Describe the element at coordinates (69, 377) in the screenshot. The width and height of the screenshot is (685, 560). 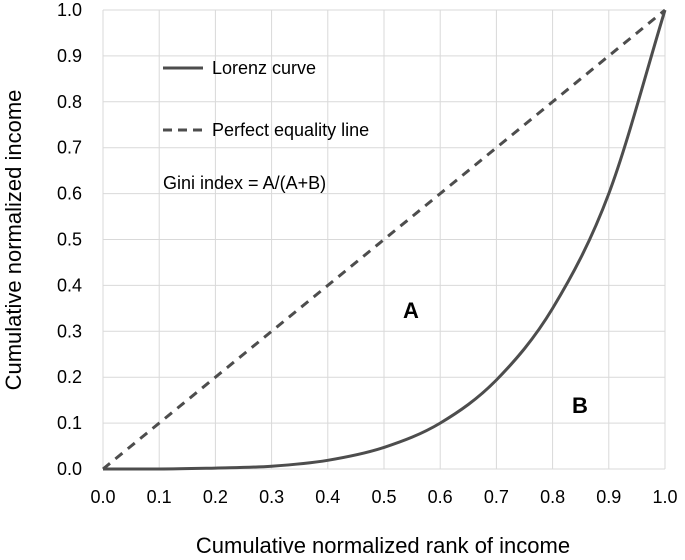
I see `y-tick-label: 0.2` at that location.